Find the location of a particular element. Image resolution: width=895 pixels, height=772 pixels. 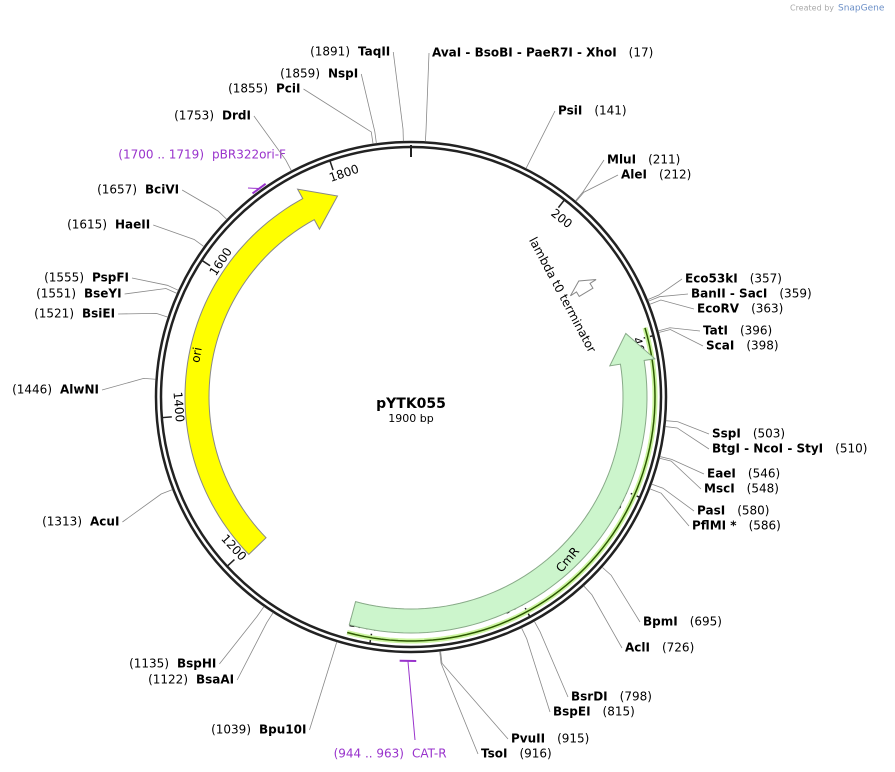

primer-mark is located at coordinates (259, 189).